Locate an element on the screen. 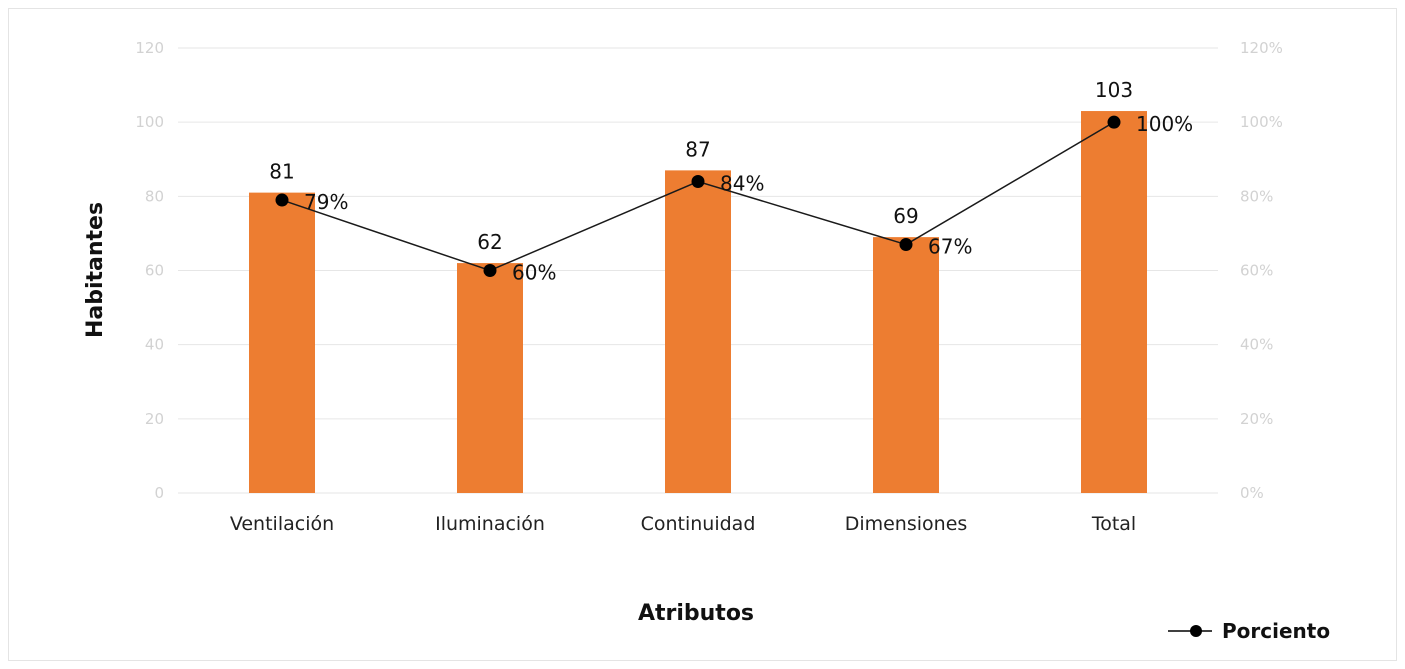 This screenshot has height=669, width=1405. y-tick-label: 0 is located at coordinates (159, 493).